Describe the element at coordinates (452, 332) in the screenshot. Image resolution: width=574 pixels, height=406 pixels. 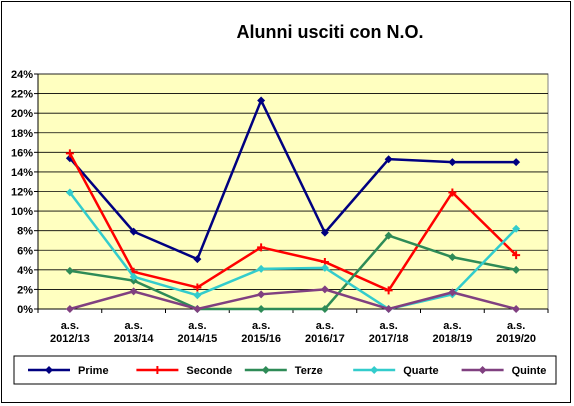
I see `x-tick-label: a.s. 2018/19` at that location.